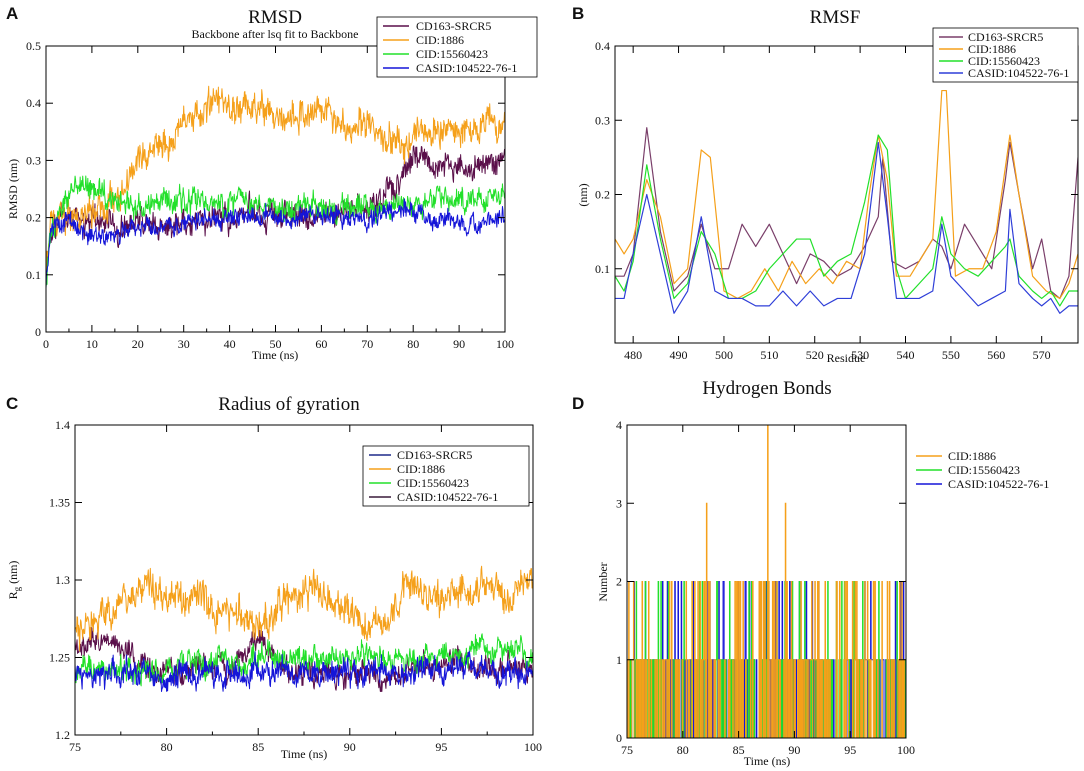  Describe the element at coordinates (769, 355) in the screenshot. I see `x-tick-label: 510` at that location.